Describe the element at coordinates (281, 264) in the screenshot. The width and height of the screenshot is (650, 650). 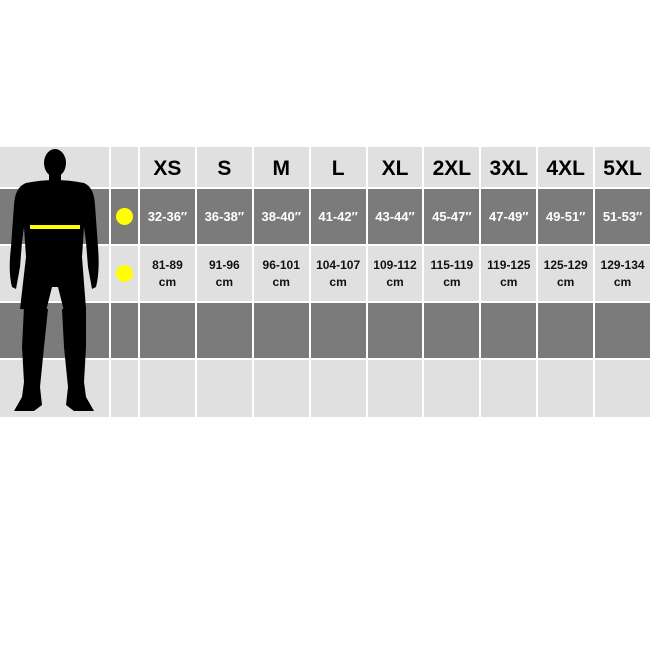
I see `cm-value: 96-101` at that location.